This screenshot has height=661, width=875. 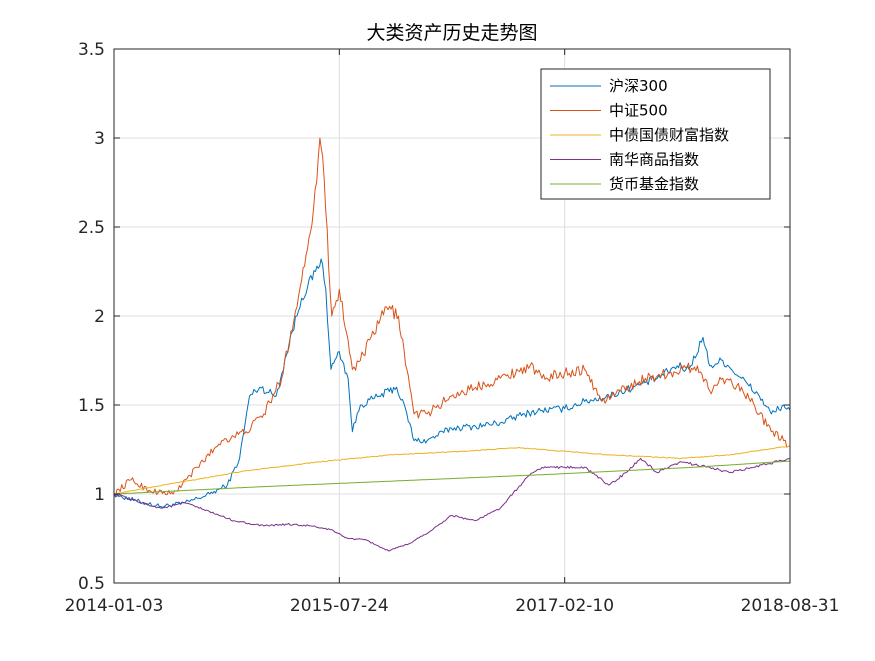 What do you see at coordinates (99, 317) in the screenshot?
I see `y-tick-label: 2` at bounding box center [99, 317].